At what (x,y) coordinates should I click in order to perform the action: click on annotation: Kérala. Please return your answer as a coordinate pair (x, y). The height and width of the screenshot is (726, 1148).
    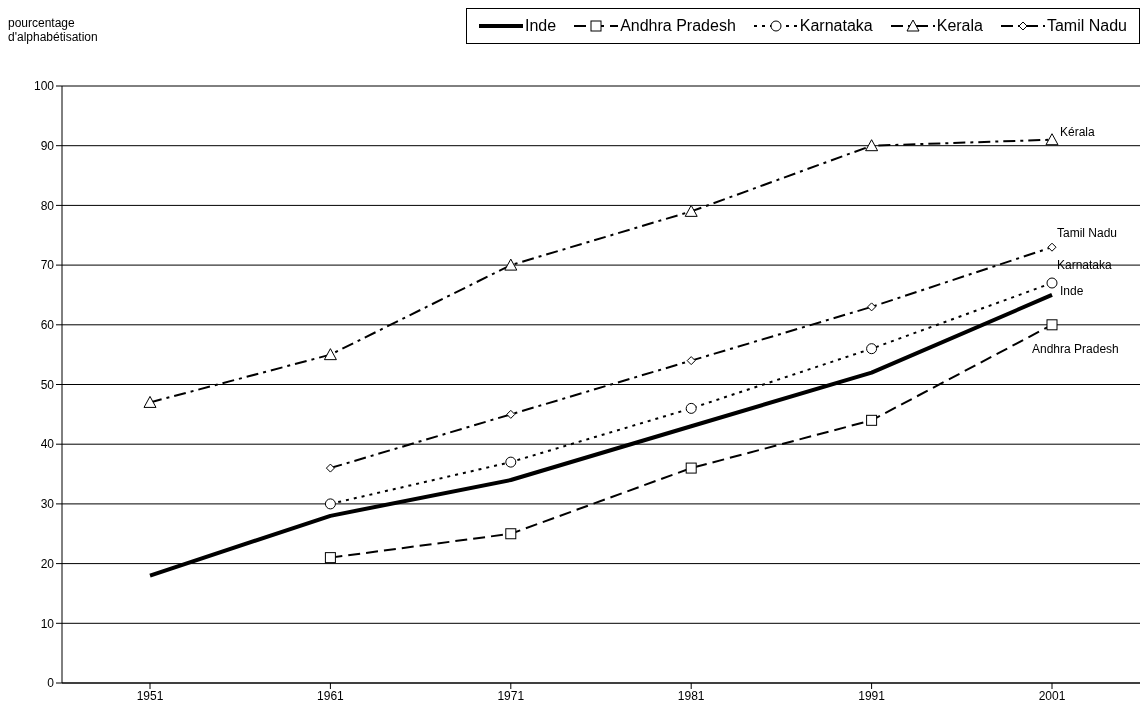
    Looking at the image, I should click on (1078, 131).